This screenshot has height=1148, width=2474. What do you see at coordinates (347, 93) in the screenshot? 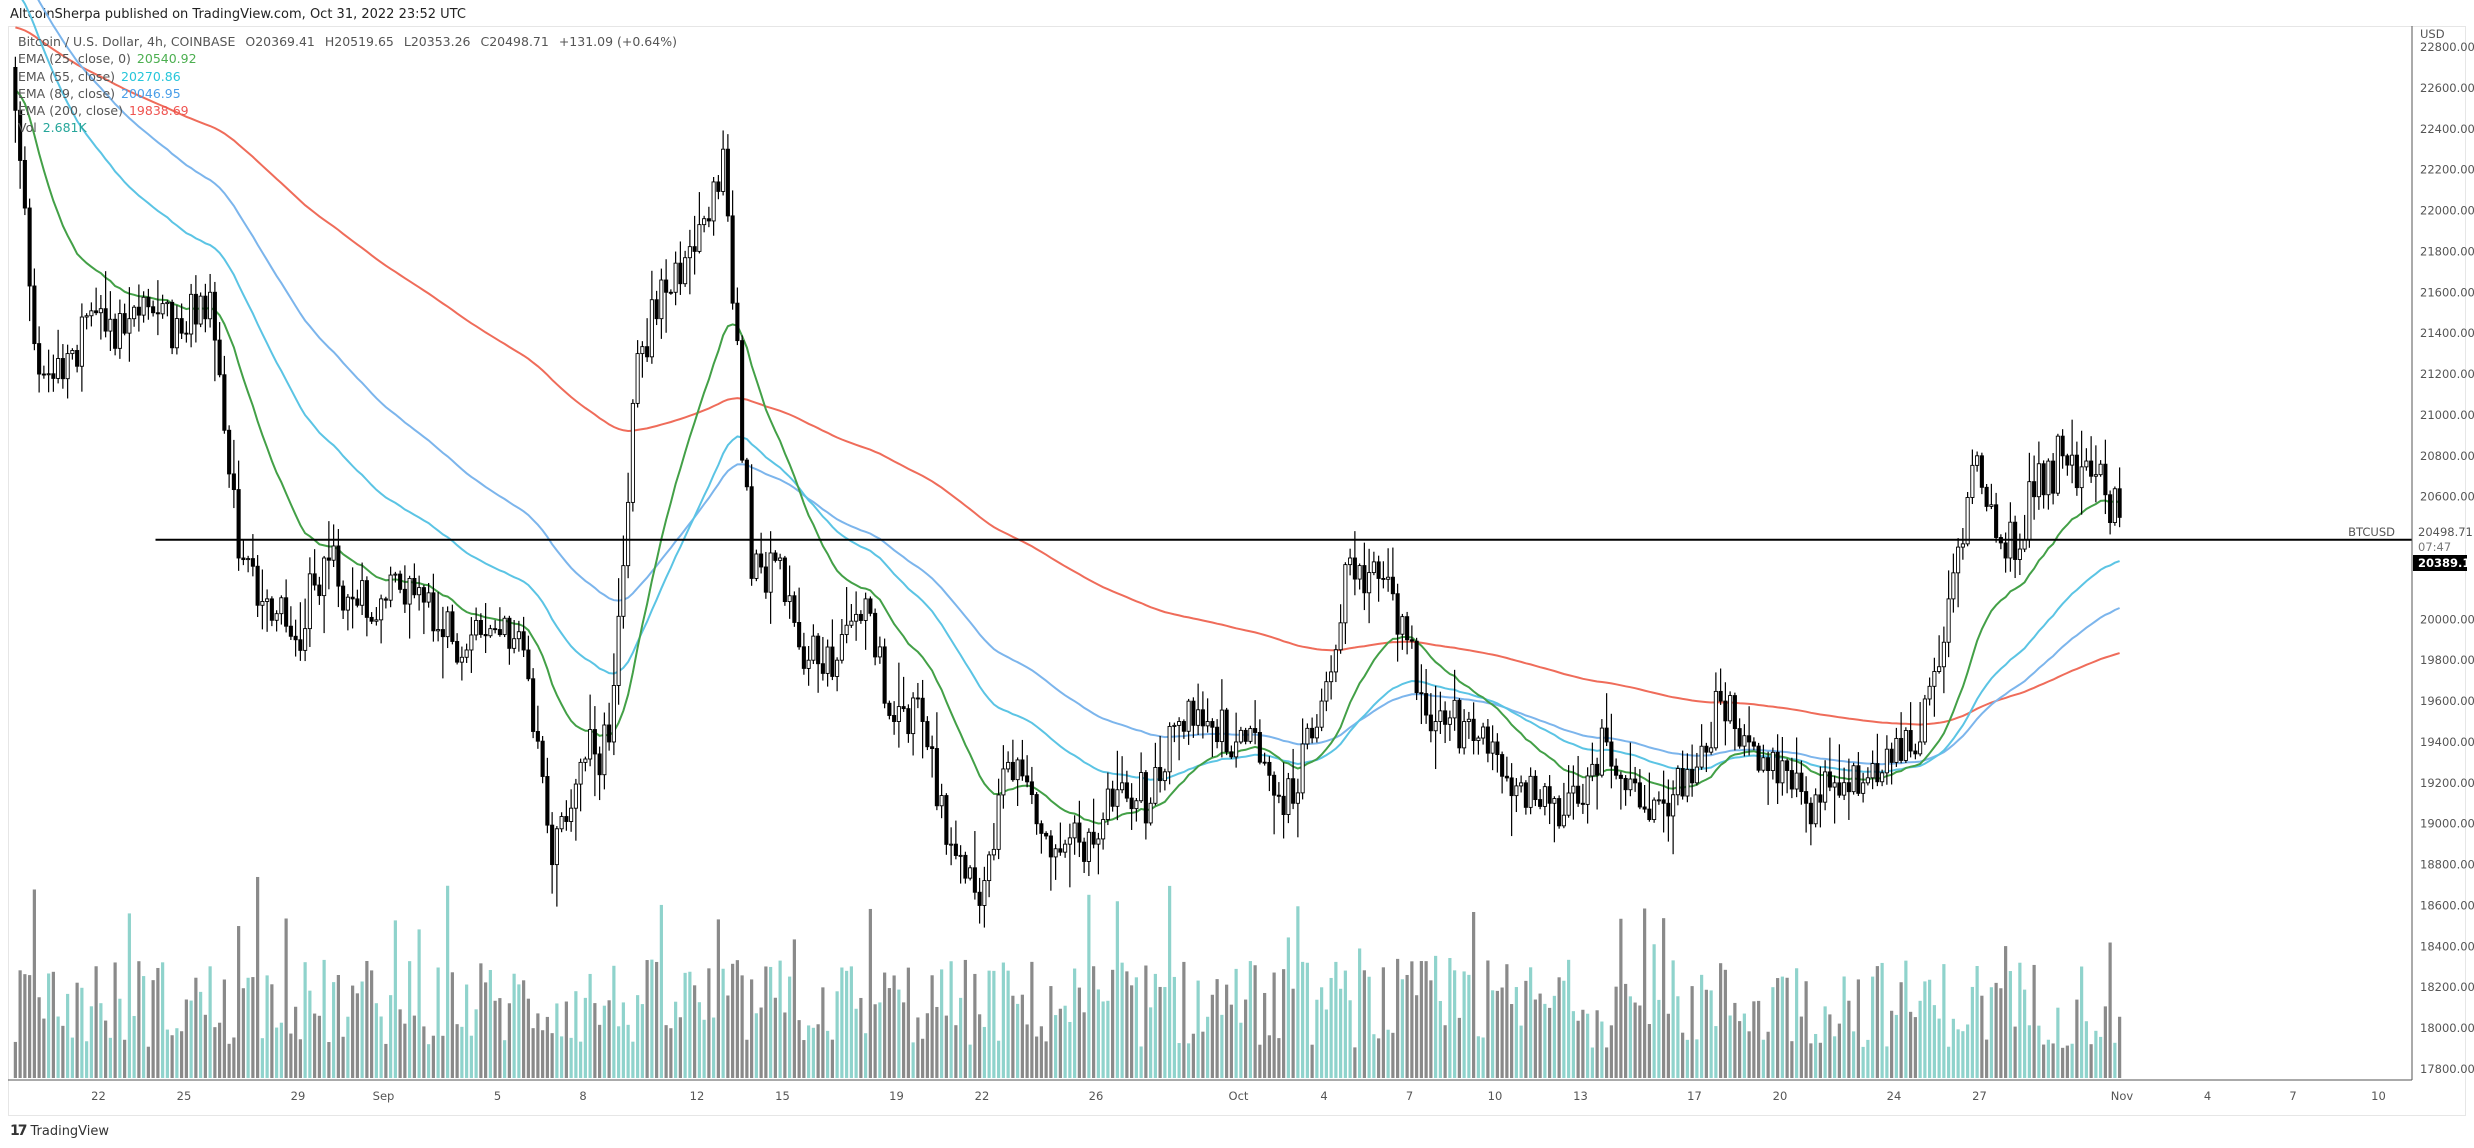
I see `legend-ema89: EMA (89, close) 20046.95` at bounding box center [347, 93].